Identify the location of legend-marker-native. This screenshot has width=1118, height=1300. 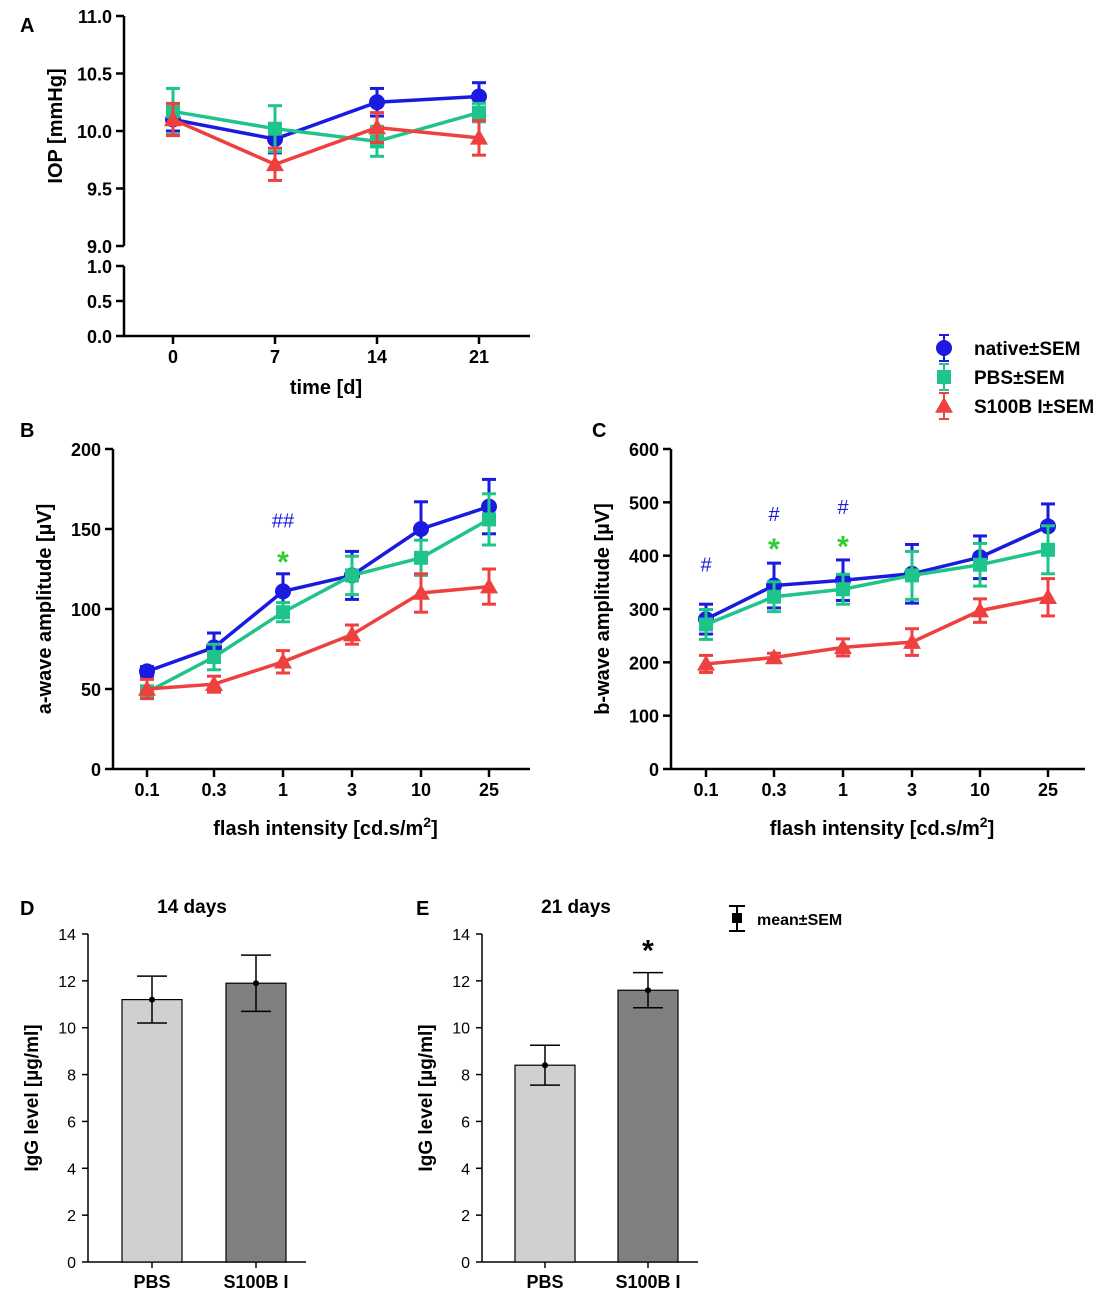
(944, 348).